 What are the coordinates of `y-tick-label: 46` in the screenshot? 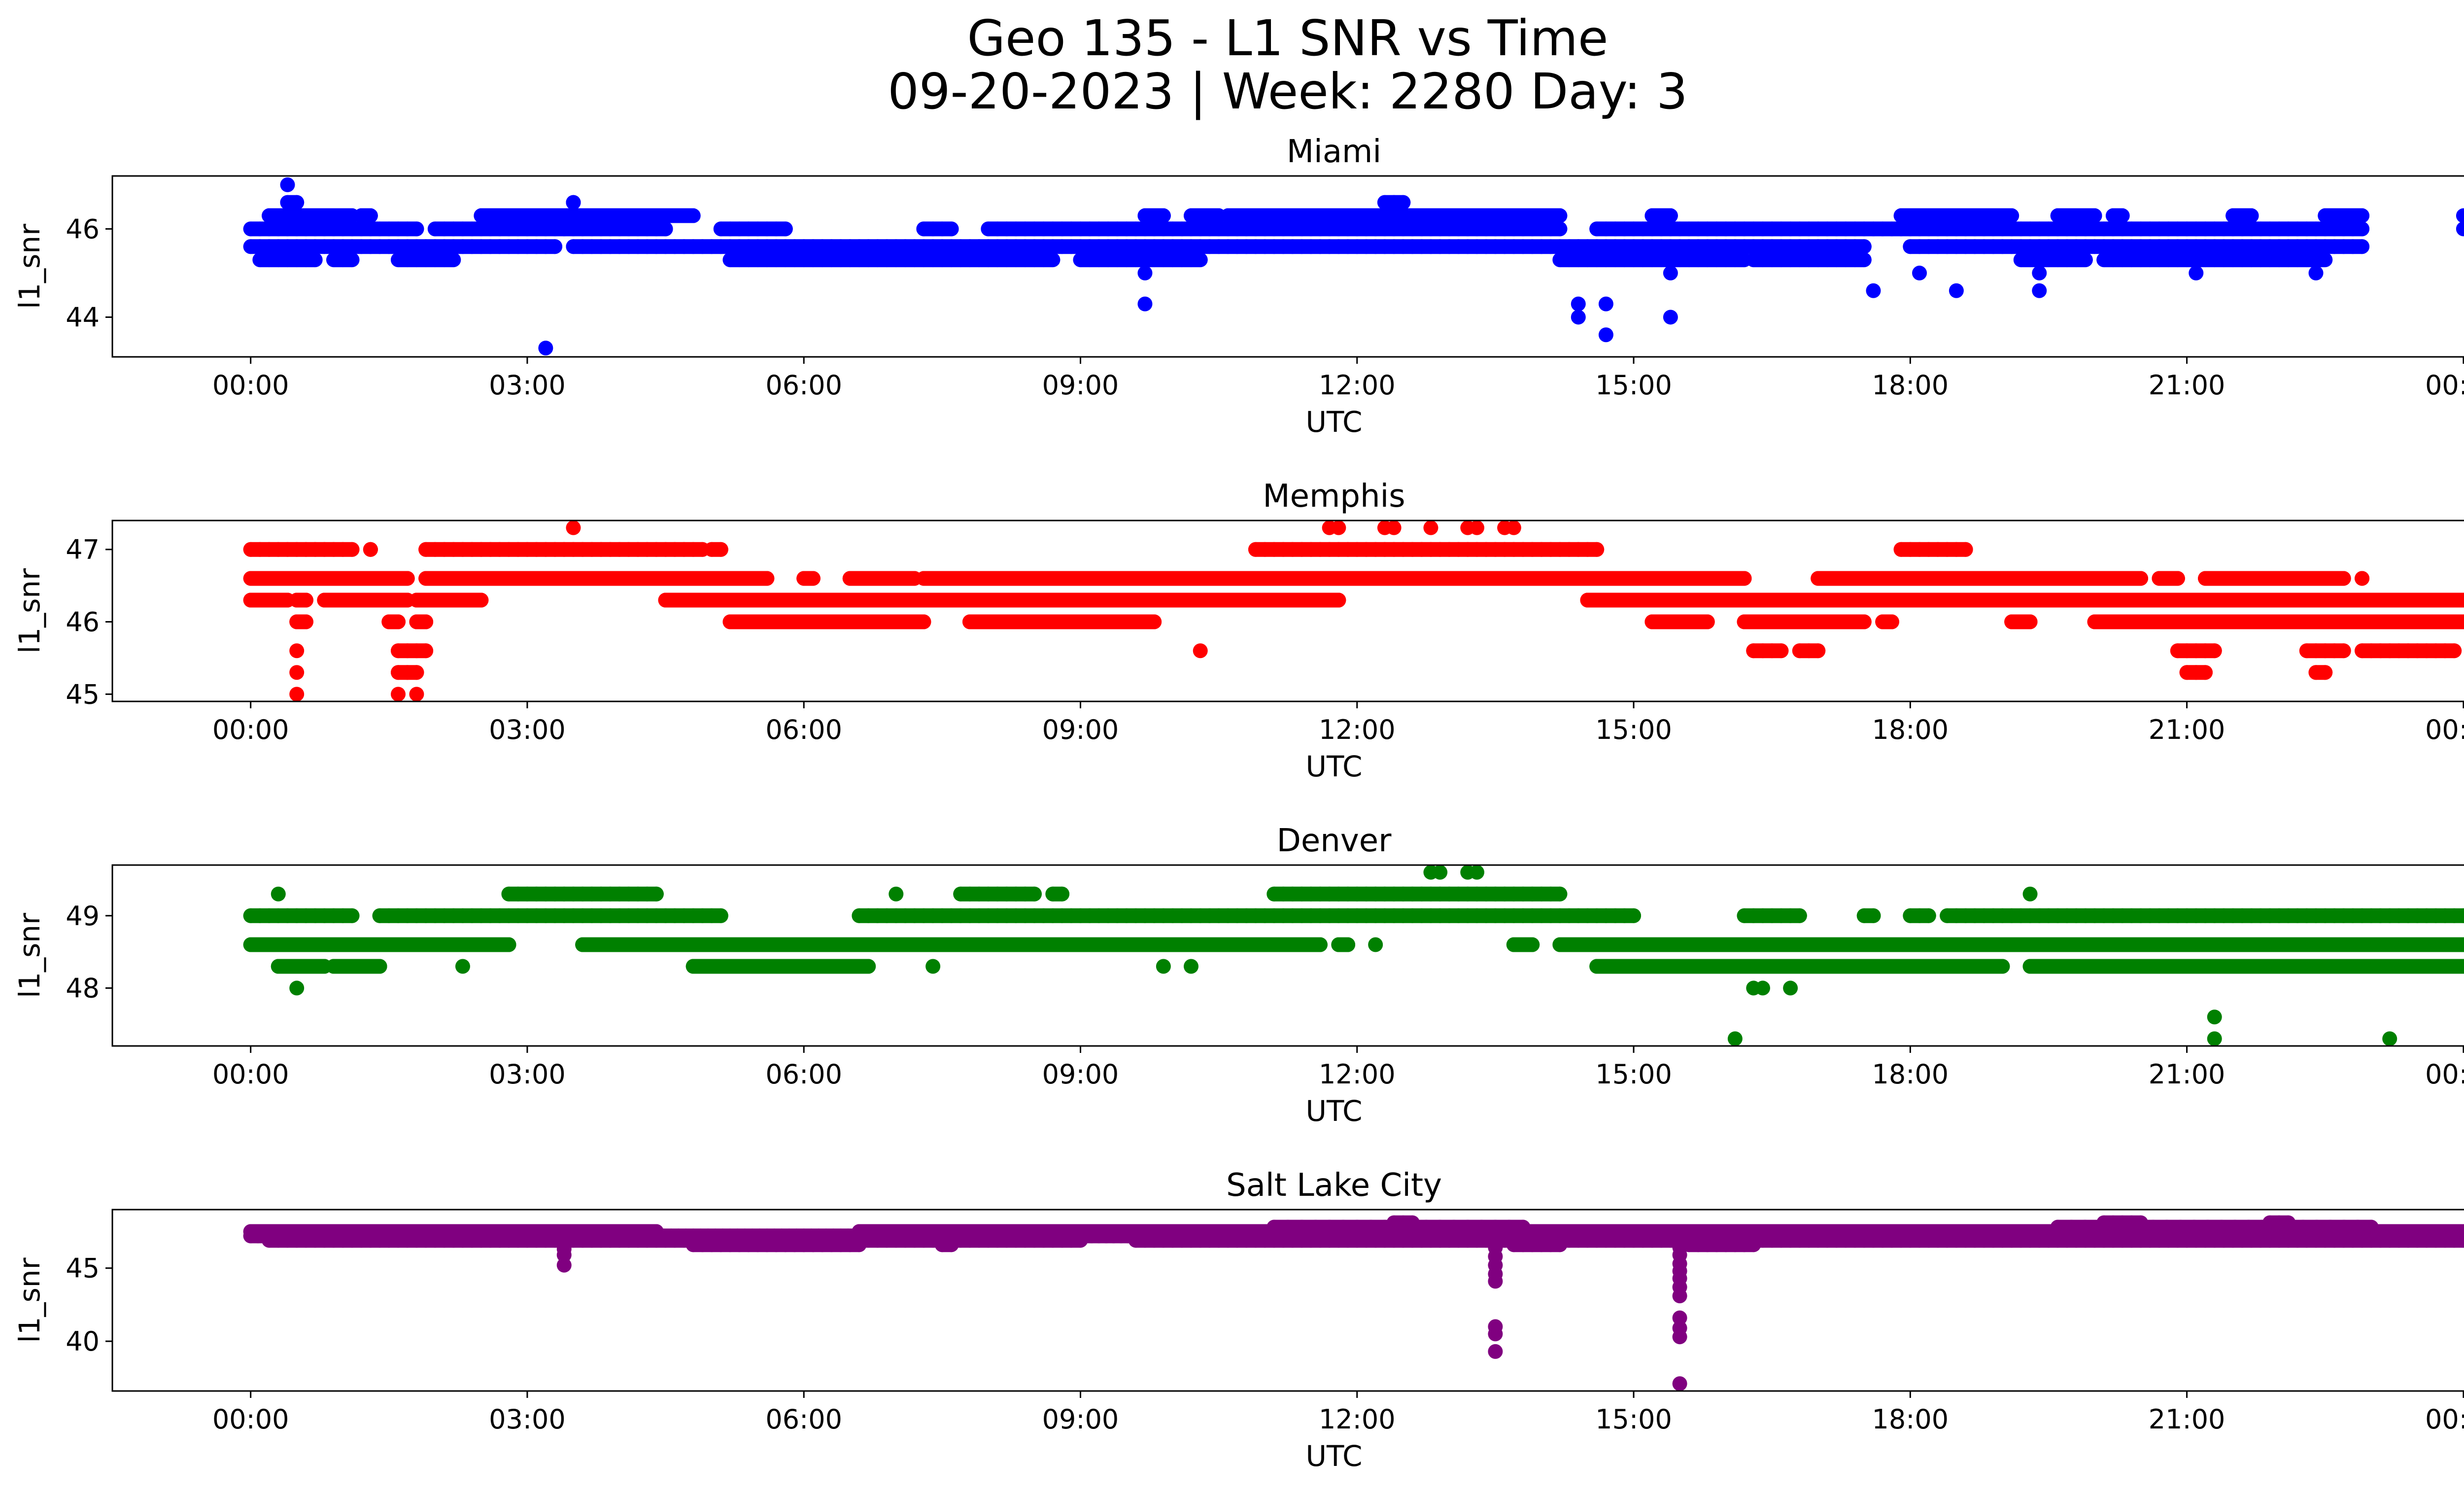 It's located at (83, 622).